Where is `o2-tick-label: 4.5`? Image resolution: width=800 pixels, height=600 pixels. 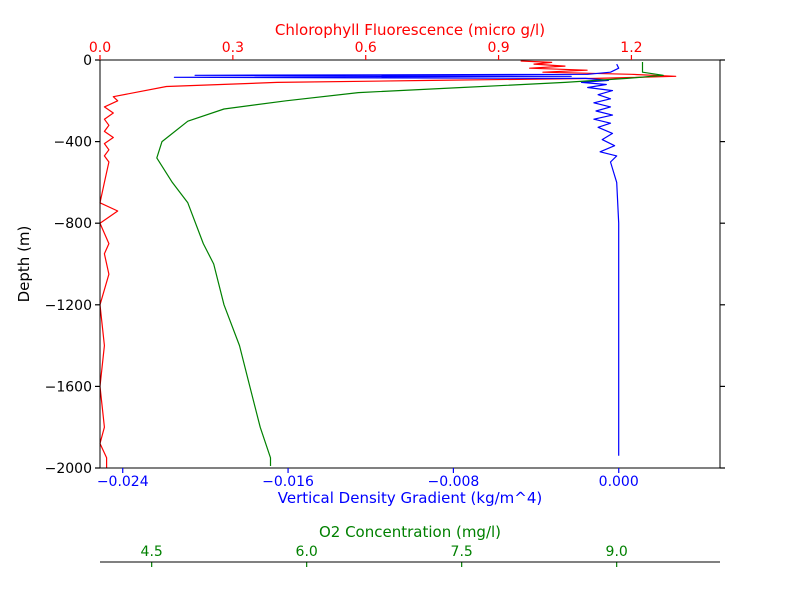 o2-tick-label: 4.5 is located at coordinates (152, 552).